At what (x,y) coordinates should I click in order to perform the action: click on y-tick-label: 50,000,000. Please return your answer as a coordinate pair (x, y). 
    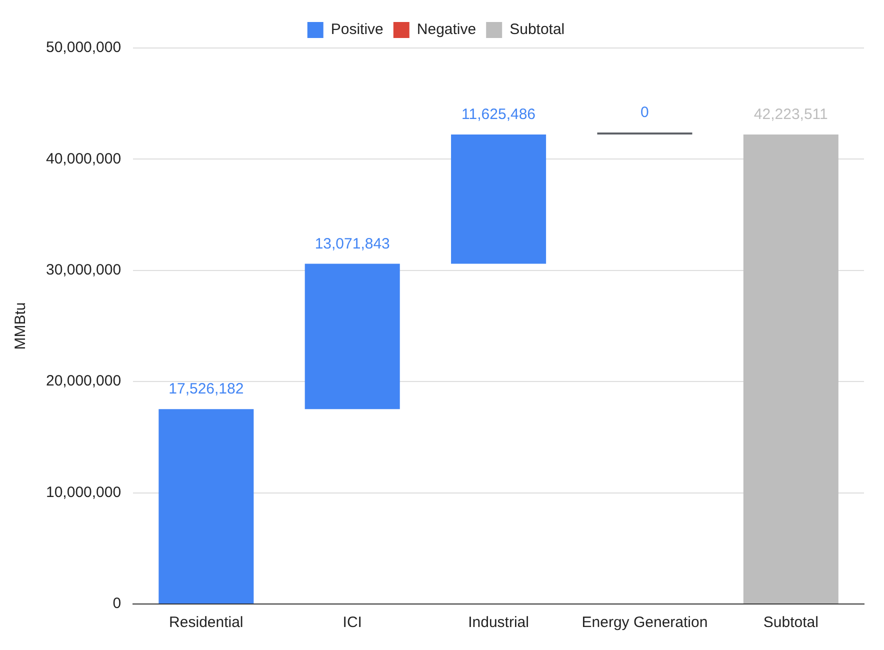
    Looking at the image, I should click on (84, 47).